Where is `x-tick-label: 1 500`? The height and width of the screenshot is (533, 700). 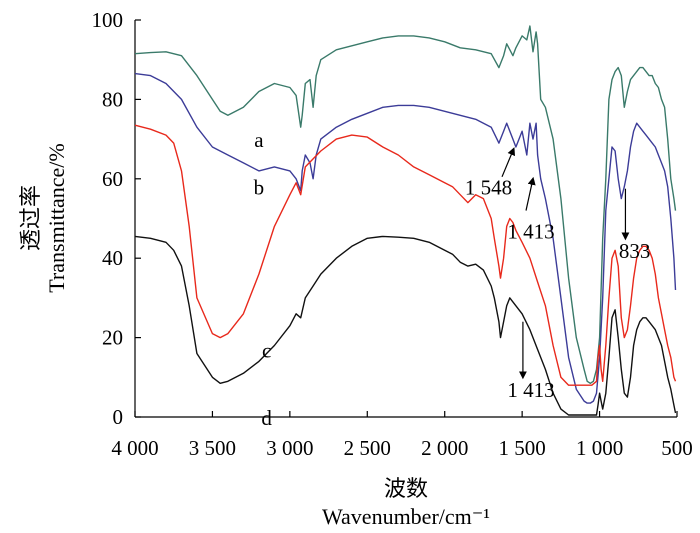 x-tick-label: 1 500 is located at coordinates (522, 448).